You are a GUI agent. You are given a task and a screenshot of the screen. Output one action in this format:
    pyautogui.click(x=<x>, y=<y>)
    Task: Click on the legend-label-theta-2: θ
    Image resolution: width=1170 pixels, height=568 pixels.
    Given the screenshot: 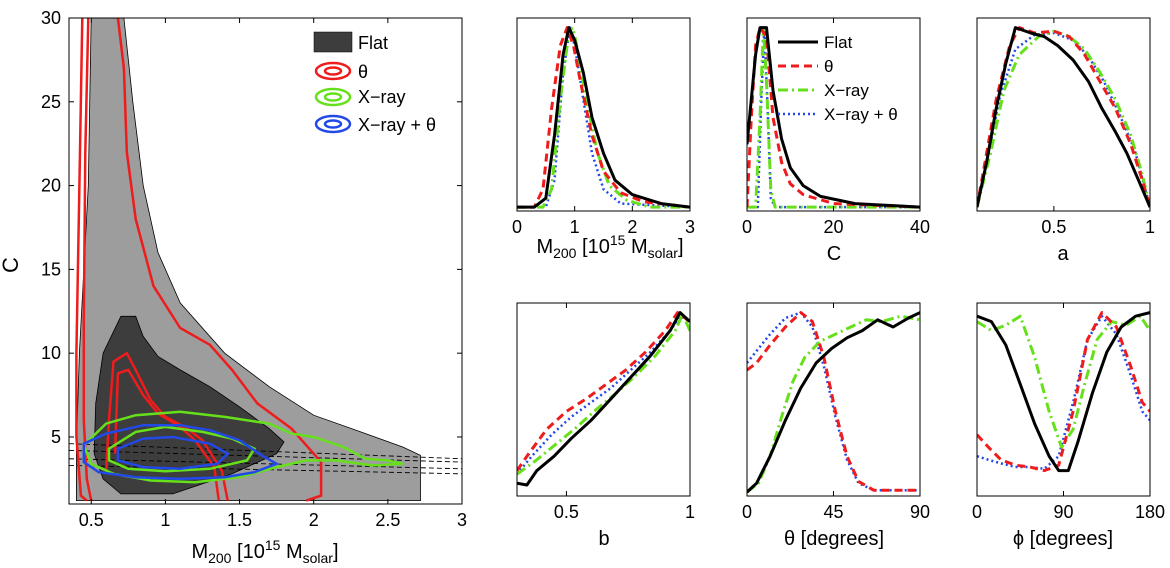 What is the action you would take?
    pyautogui.click(x=828, y=66)
    